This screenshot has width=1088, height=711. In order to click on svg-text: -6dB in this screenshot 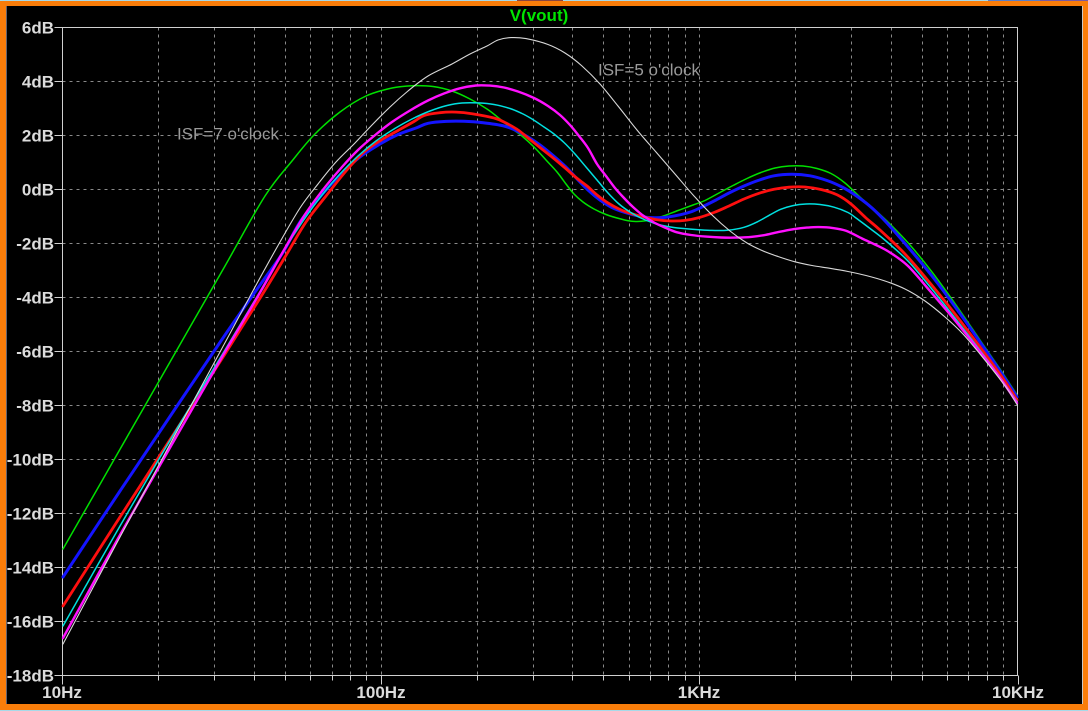, I will do `click(35, 352)`.